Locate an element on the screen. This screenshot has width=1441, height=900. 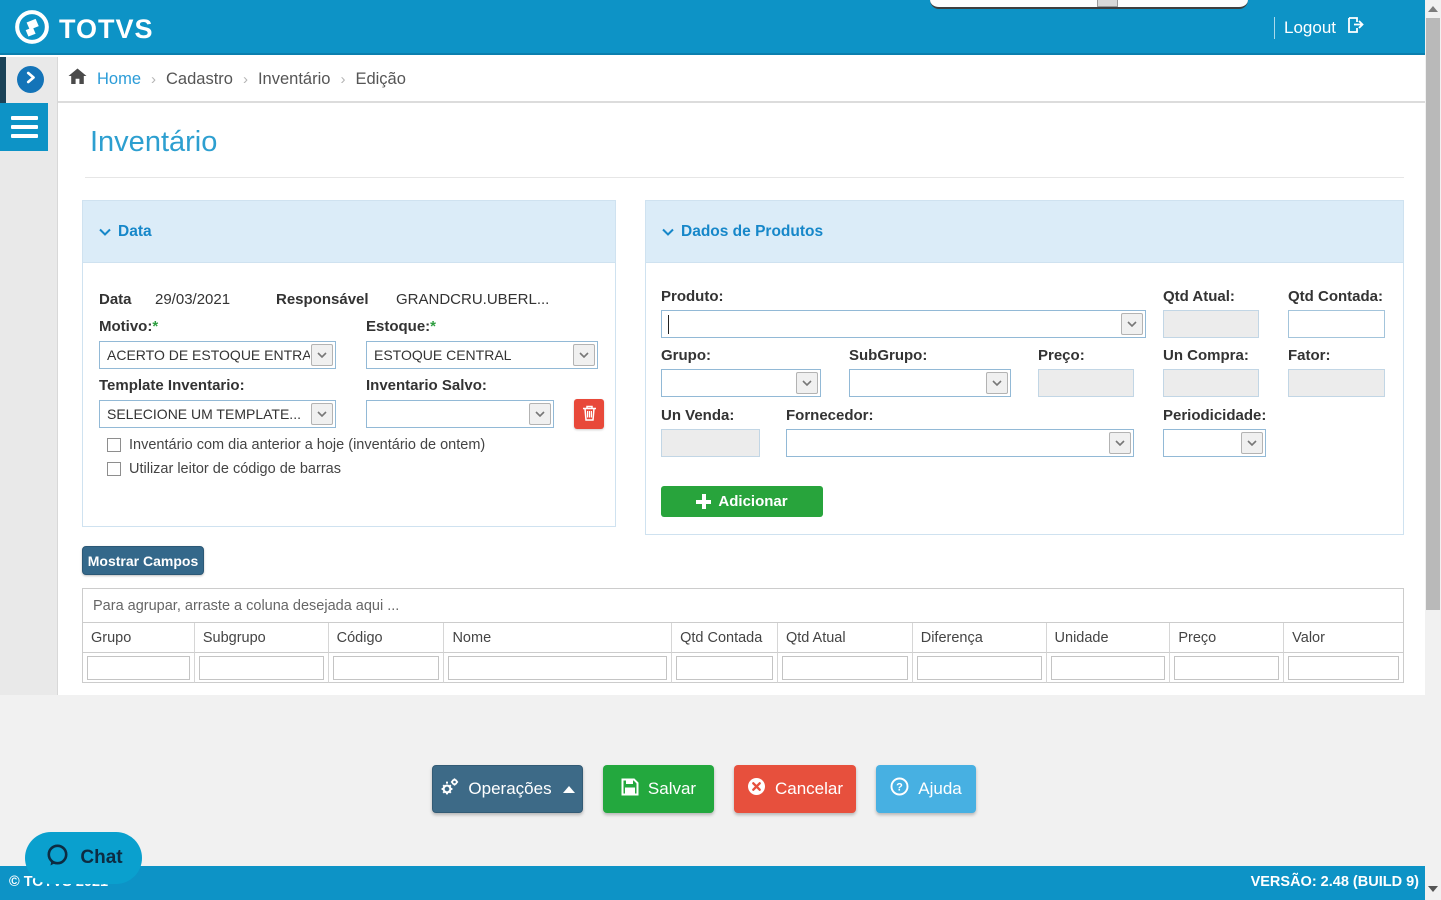
ajuda-label: Ajuda is located at coordinates (940, 788).